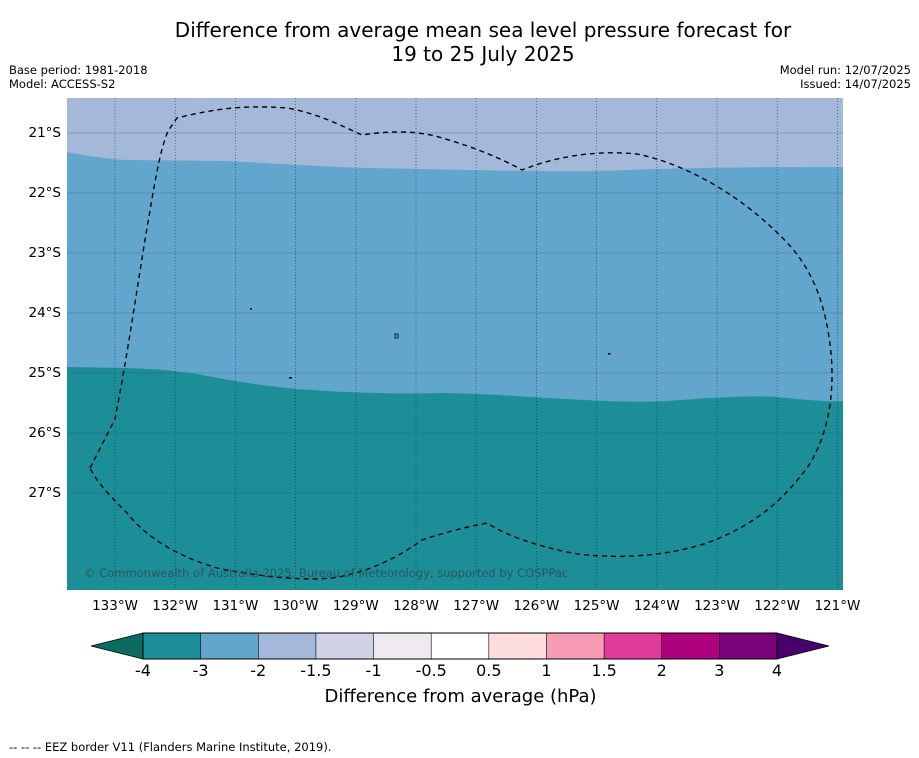  I want to click on longitude-label: 130°W, so click(295, 606).